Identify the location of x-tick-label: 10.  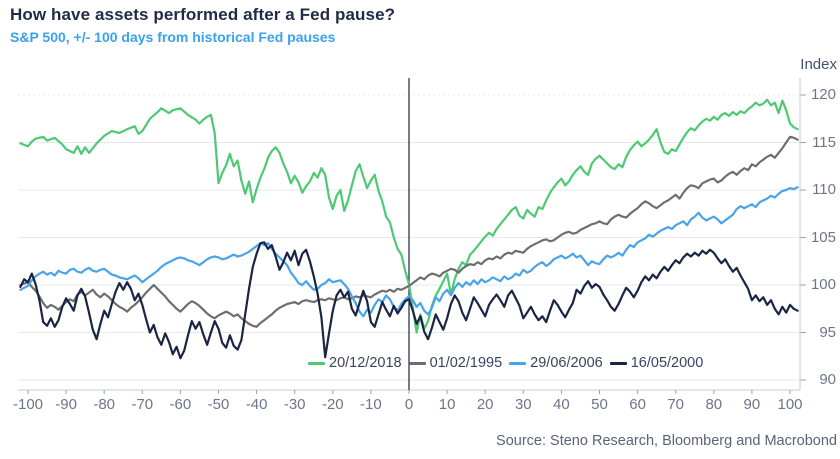
(447, 404).